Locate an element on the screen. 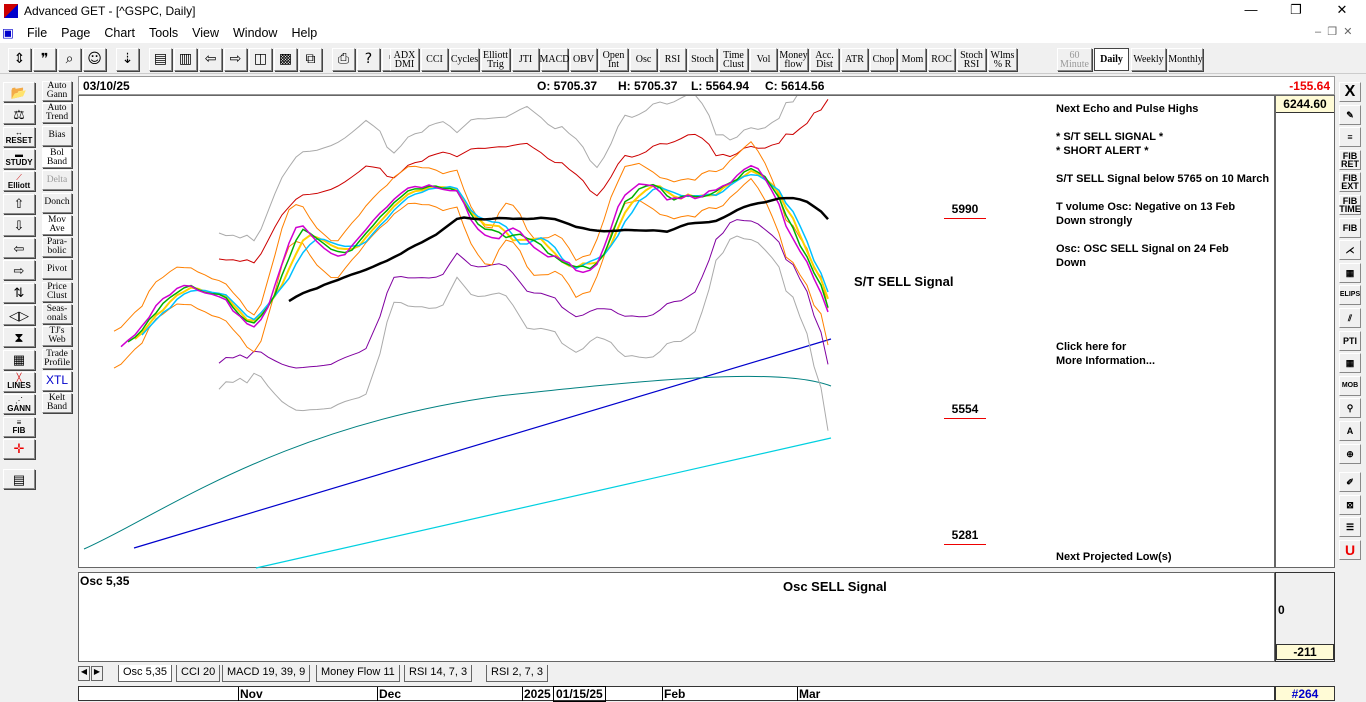 This screenshot has width=1366, height=702. pointer-button: ⇕ is located at coordinates (19, 59).